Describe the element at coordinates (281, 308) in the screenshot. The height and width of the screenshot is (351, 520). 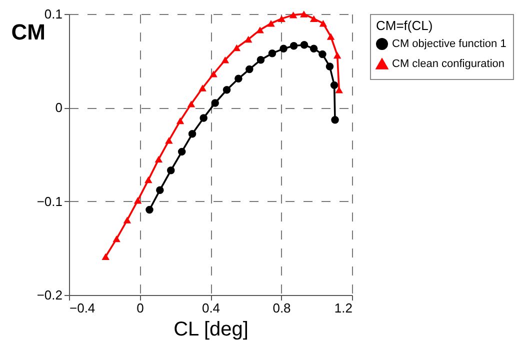
I see `x-tick-label: 0.8` at that location.